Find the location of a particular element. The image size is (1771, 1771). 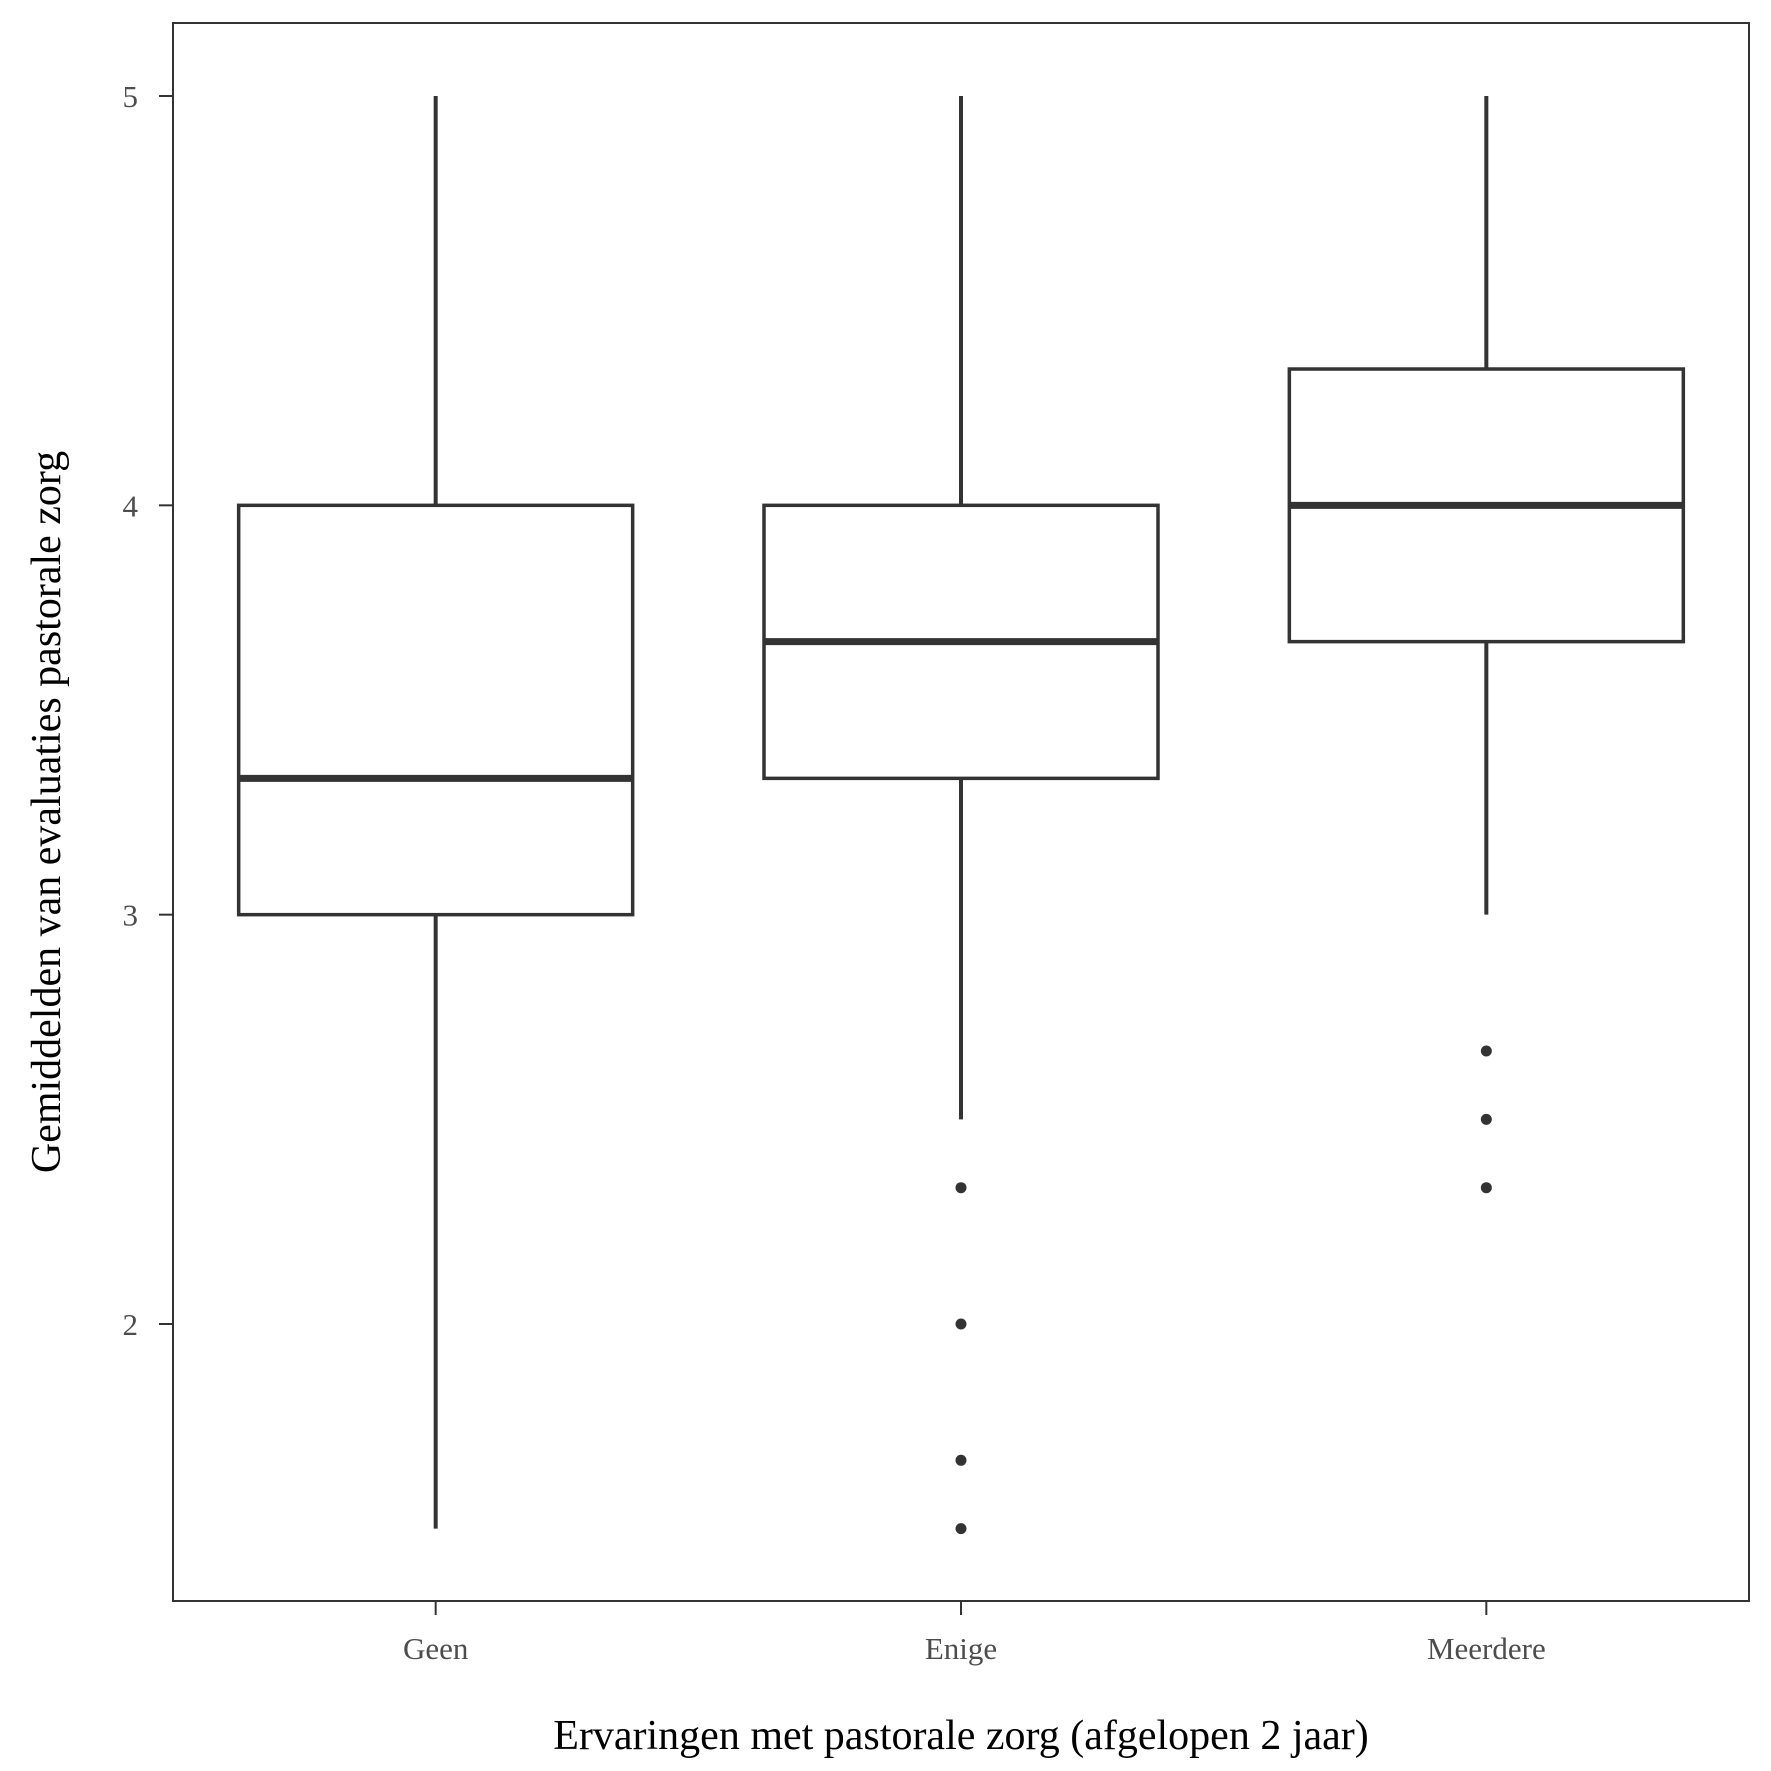

x-tick-label-meerdere: Meerdere is located at coordinates (1486, 1648).